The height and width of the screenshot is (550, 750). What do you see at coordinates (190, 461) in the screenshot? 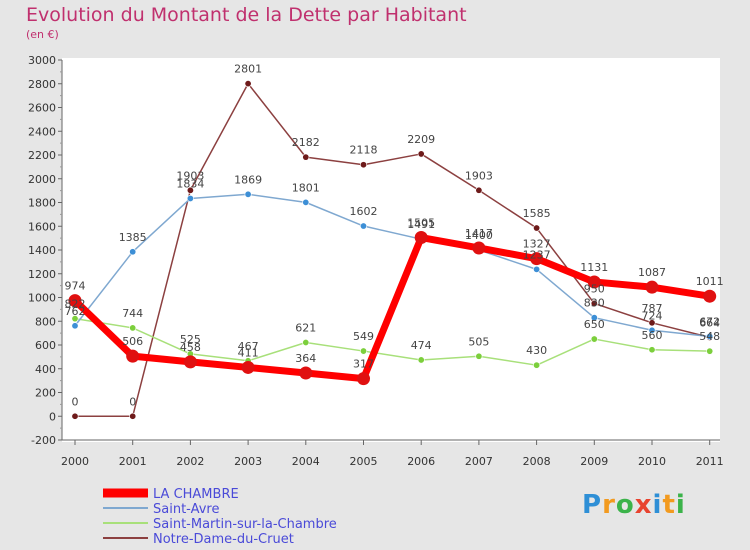
I see `x-tick-label: 2002` at bounding box center [190, 461].